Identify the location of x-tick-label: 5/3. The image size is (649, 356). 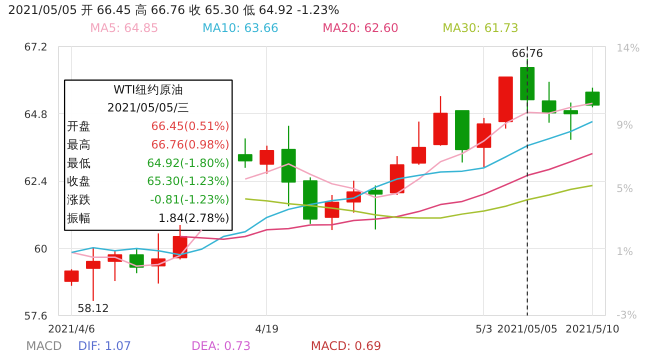
(483, 330).